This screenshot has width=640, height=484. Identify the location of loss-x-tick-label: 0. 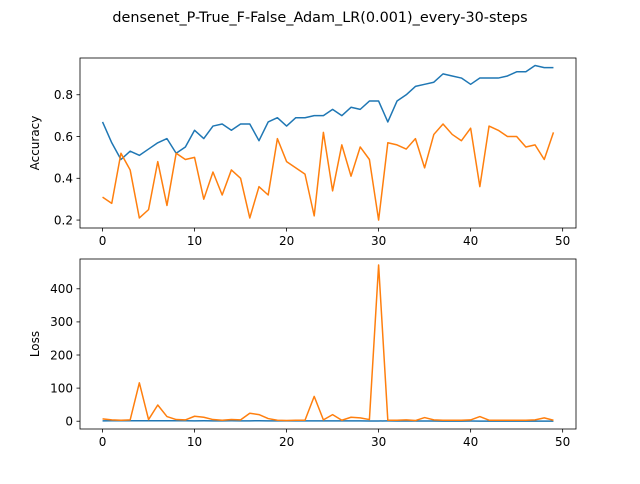
(103, 442).